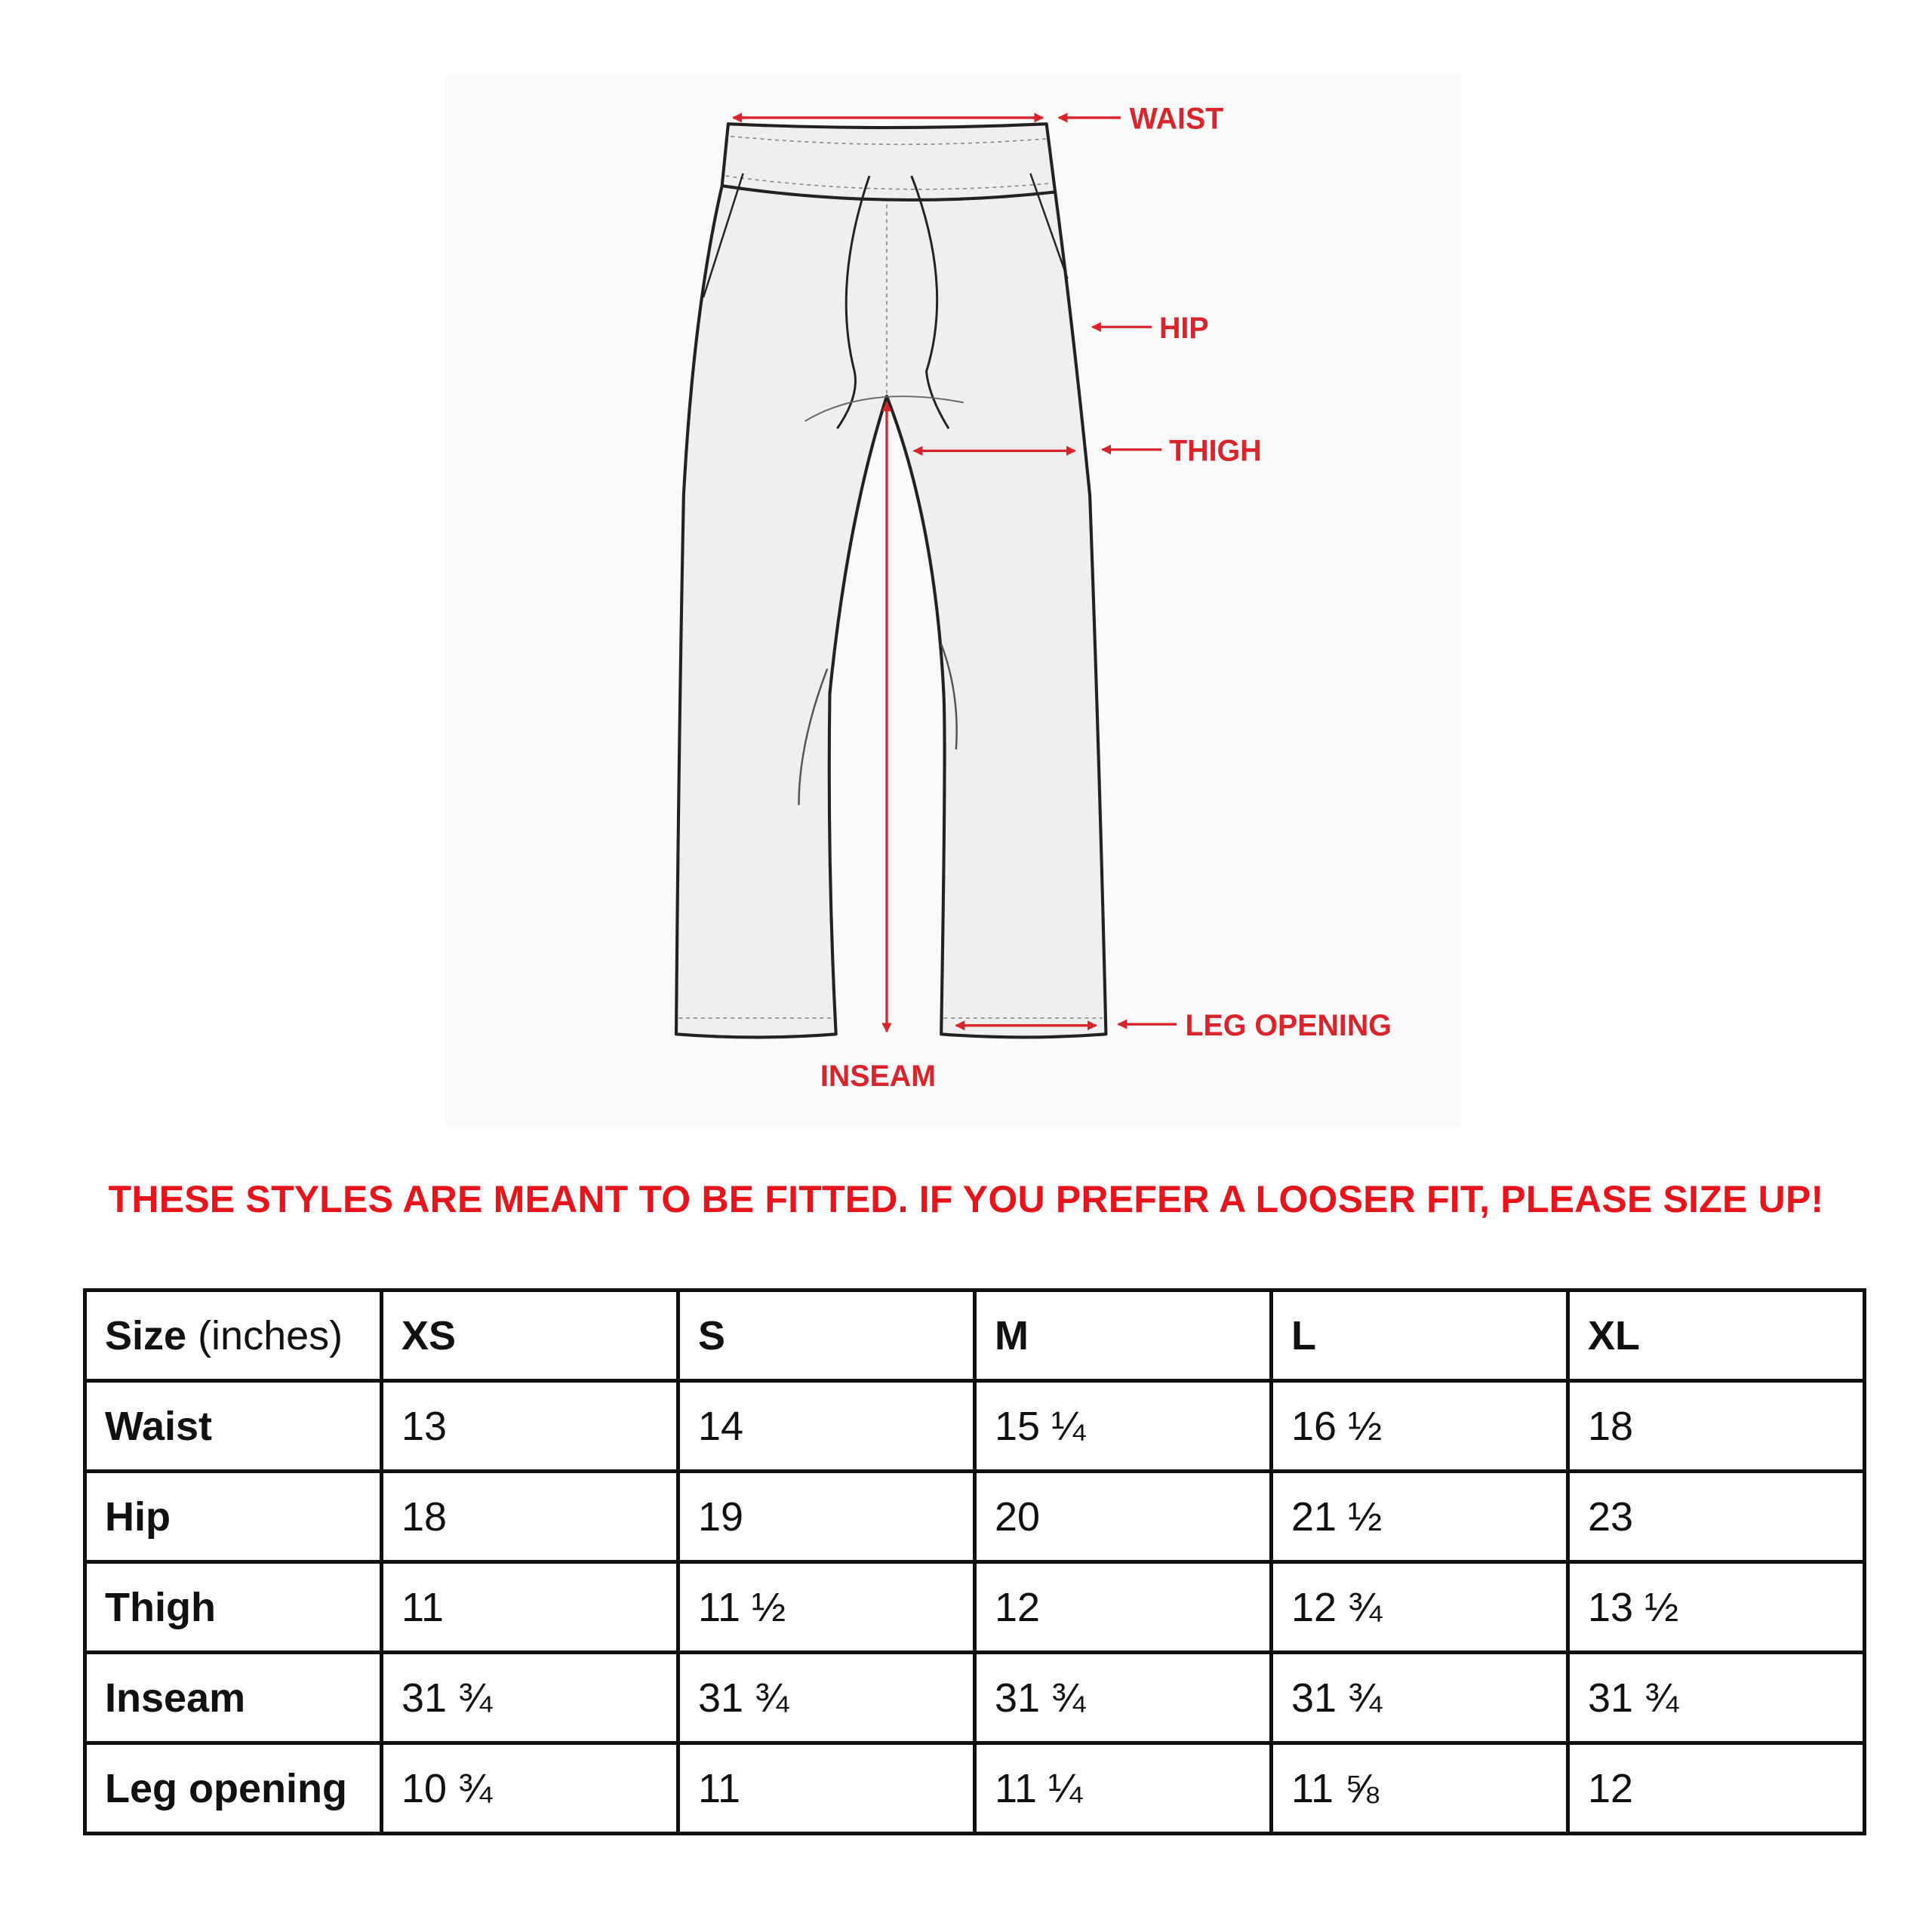 The image size is (1932, 1932). What do you see at coordinates (826, 1607) in the screenshot?
I see `table-cell: 11 ½` at bounding box center [826, 1607].